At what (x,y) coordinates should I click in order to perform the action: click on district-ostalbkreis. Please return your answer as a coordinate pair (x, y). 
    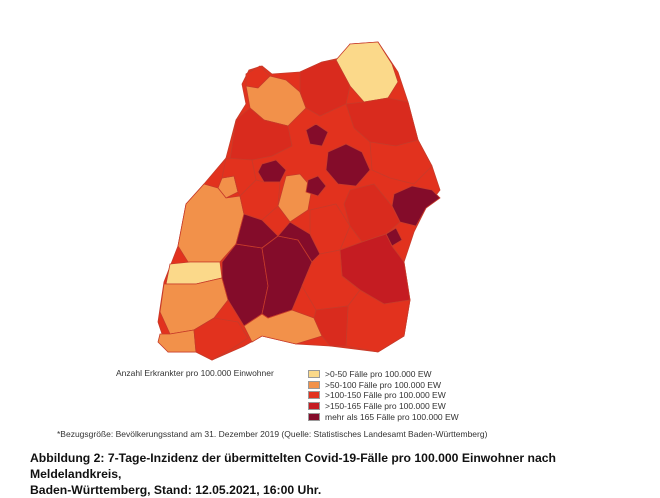
    Looking at the image, I should click on (401, 162).